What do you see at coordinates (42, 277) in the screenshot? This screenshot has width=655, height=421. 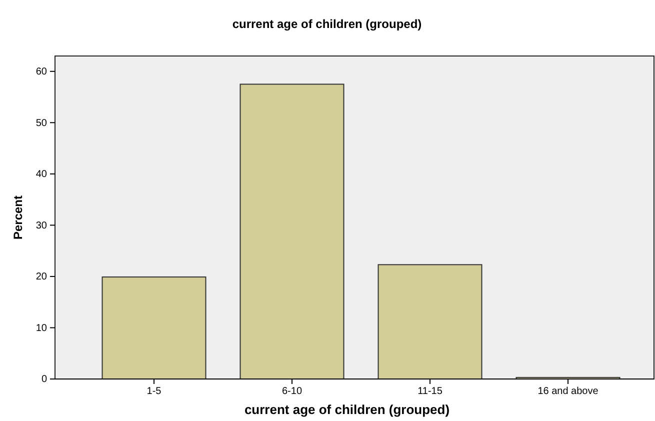 I see `y-tick-label: 20` at bounding box center [42, 277].